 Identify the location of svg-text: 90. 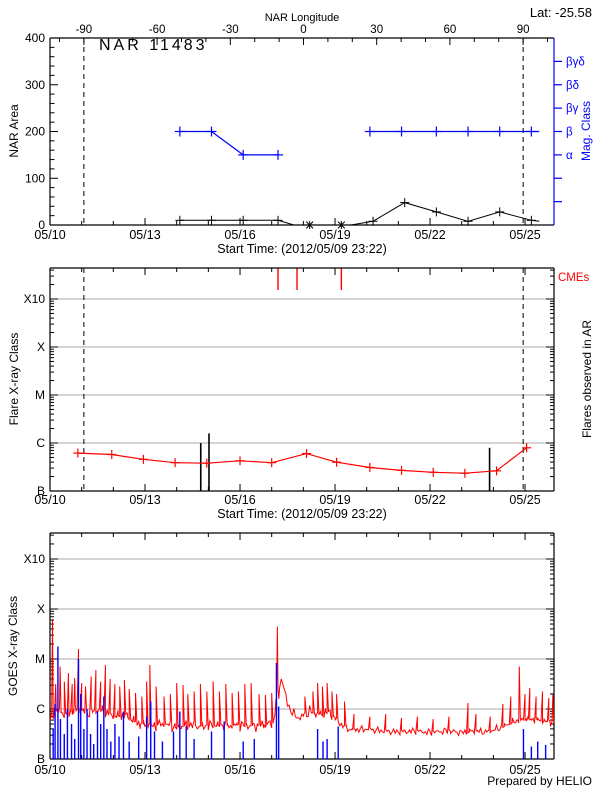
(523, 30).